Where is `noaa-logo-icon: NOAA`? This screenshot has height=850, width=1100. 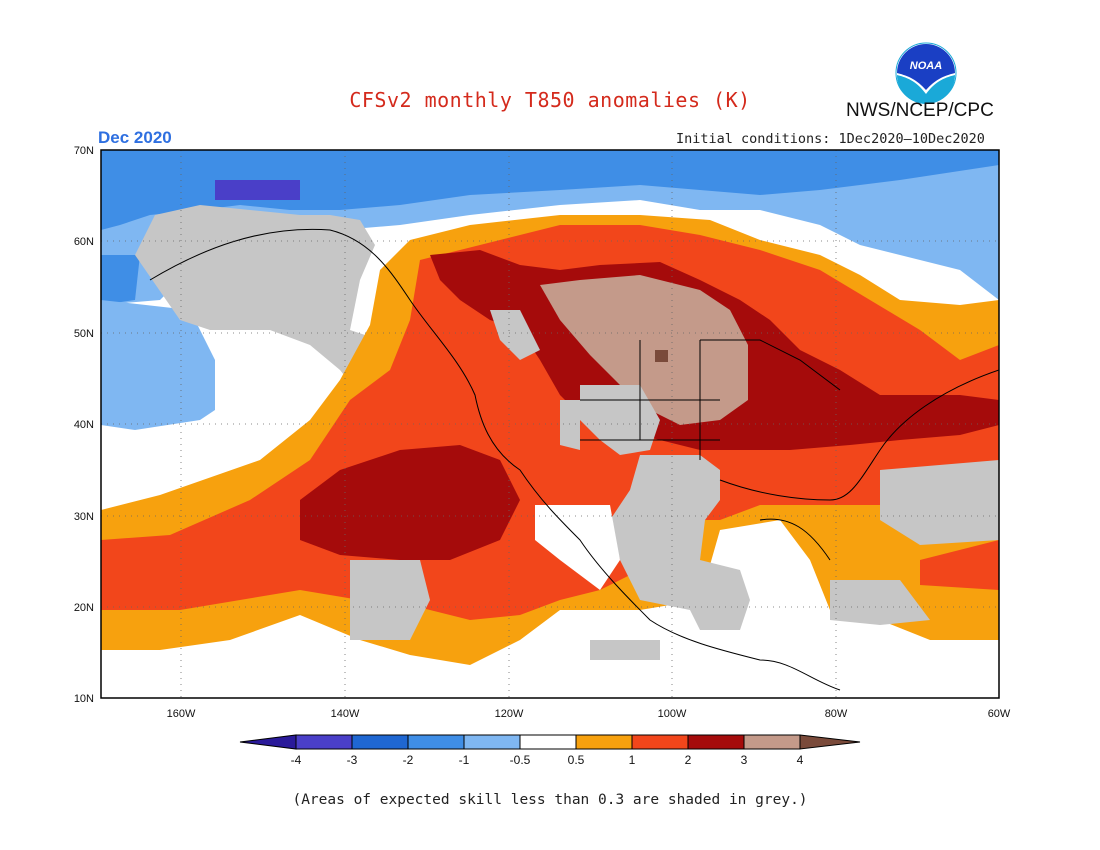
noaa-logo-icon: NOAA is located at coordinates (926, 73).